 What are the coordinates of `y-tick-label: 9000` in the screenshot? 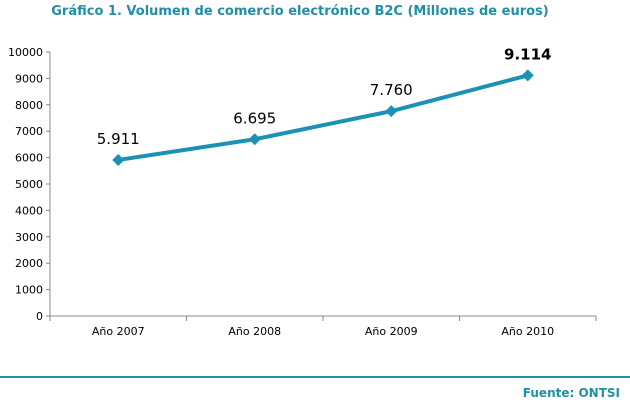 It's located at (29, 78).